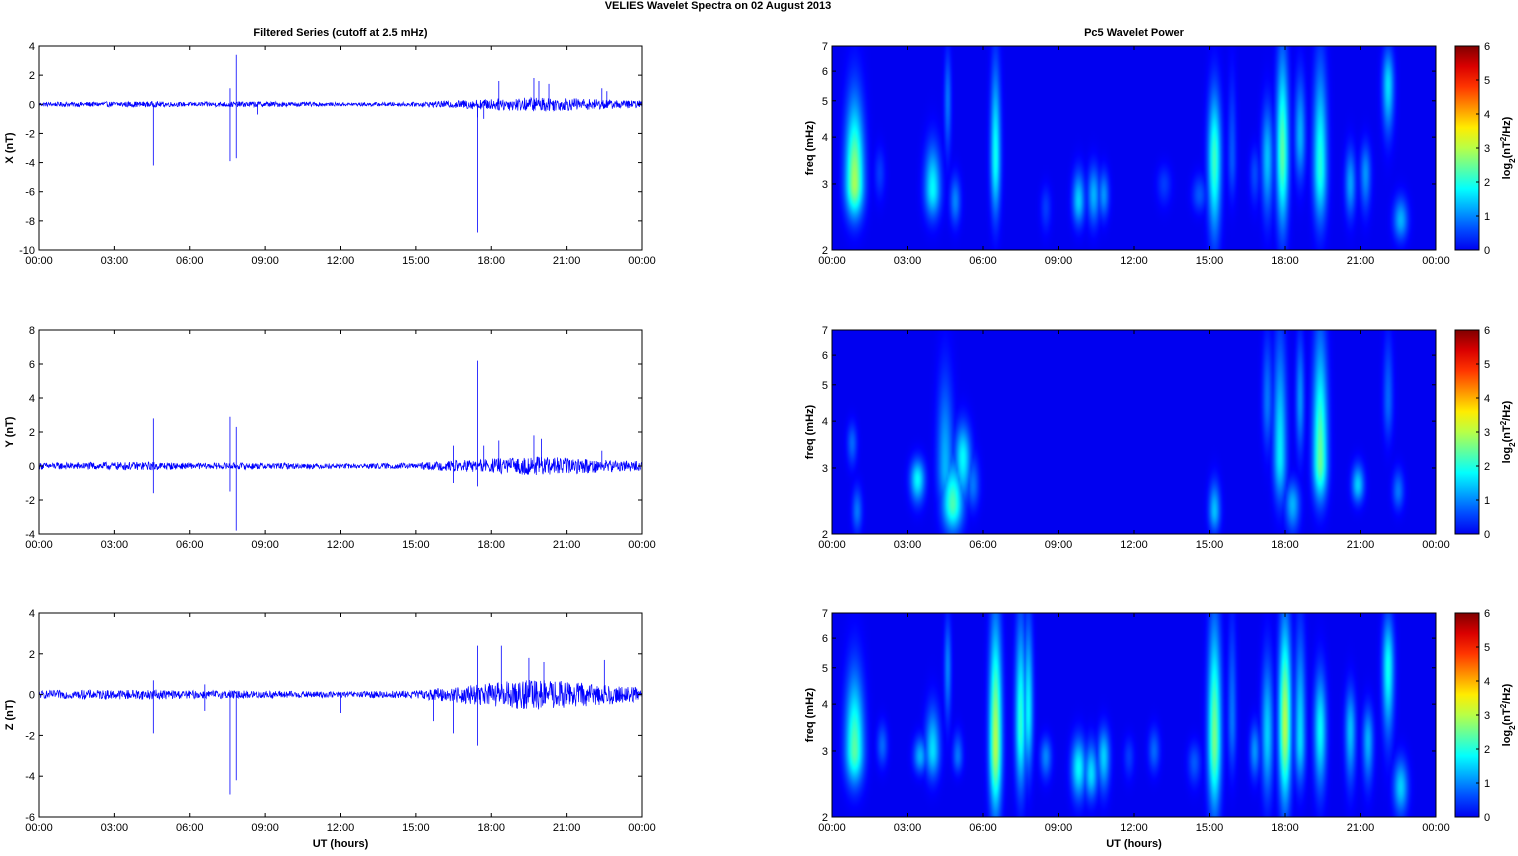 The width and height of the screenshot is (1518, 856). I want to click on wavelet-y-ytick-label: 3, so click(825, 469).